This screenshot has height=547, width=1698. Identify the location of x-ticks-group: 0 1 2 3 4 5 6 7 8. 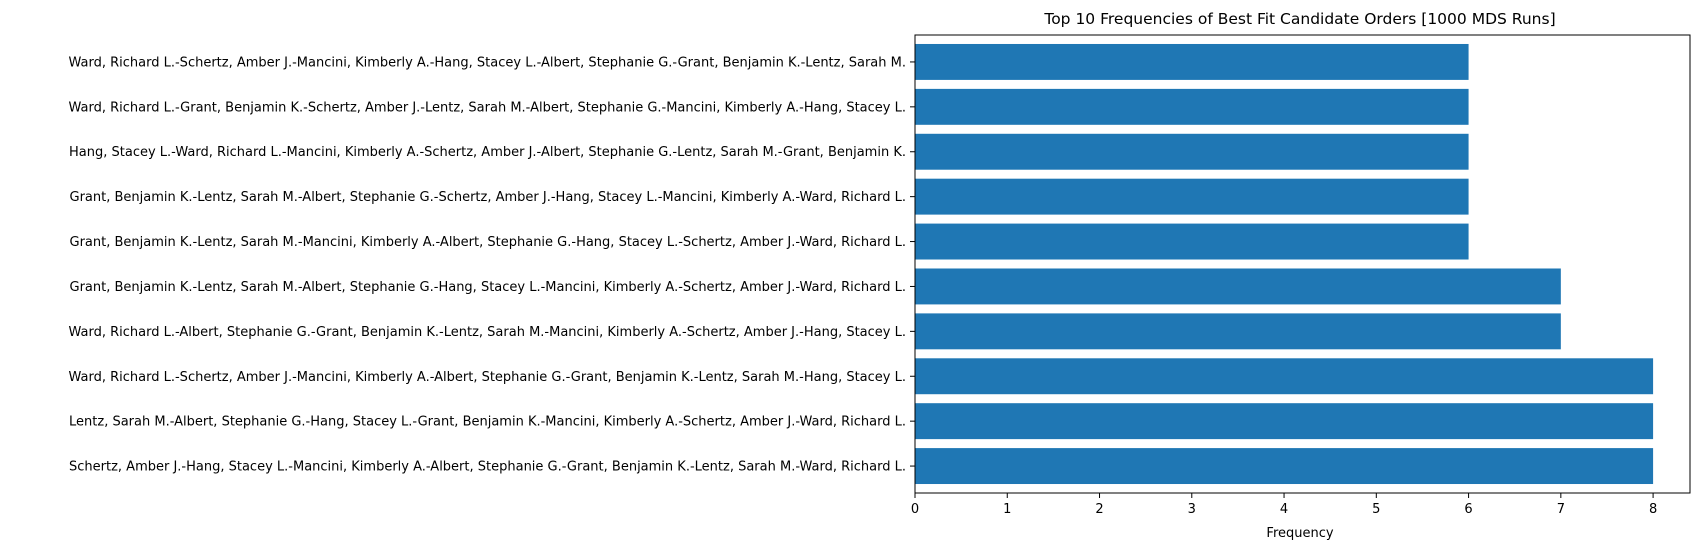
(1284, 505).